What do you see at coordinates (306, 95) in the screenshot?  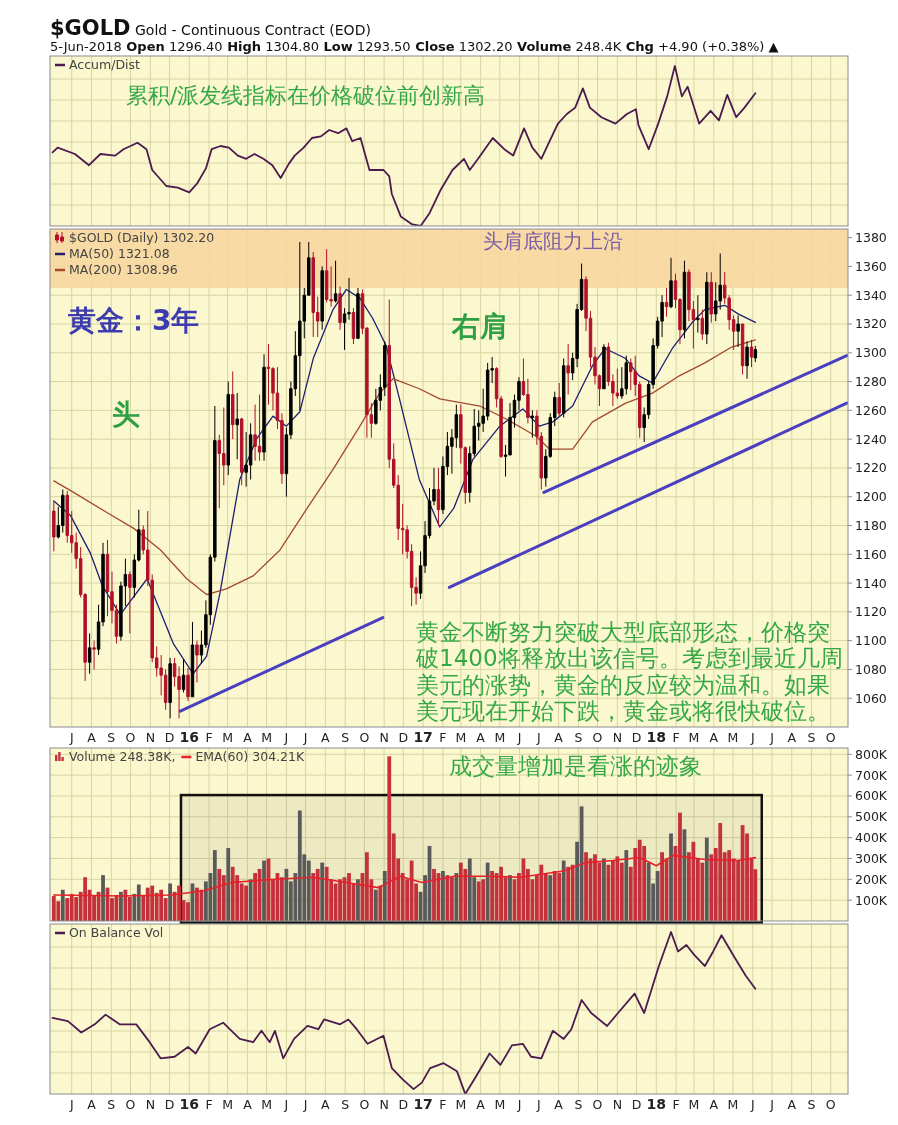 I see `annotation: 累积/派发线指标在价格破位前创新高` at bounding box center [306, 95].